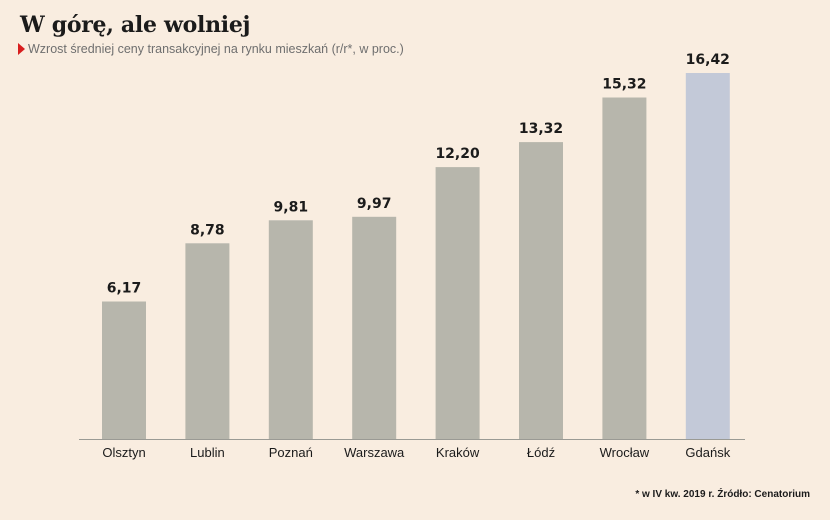 Image resolution: width=830 pixels, height=520 pixels. I want to click on category-label-warszawa: Warszawa, so click(374, 452).